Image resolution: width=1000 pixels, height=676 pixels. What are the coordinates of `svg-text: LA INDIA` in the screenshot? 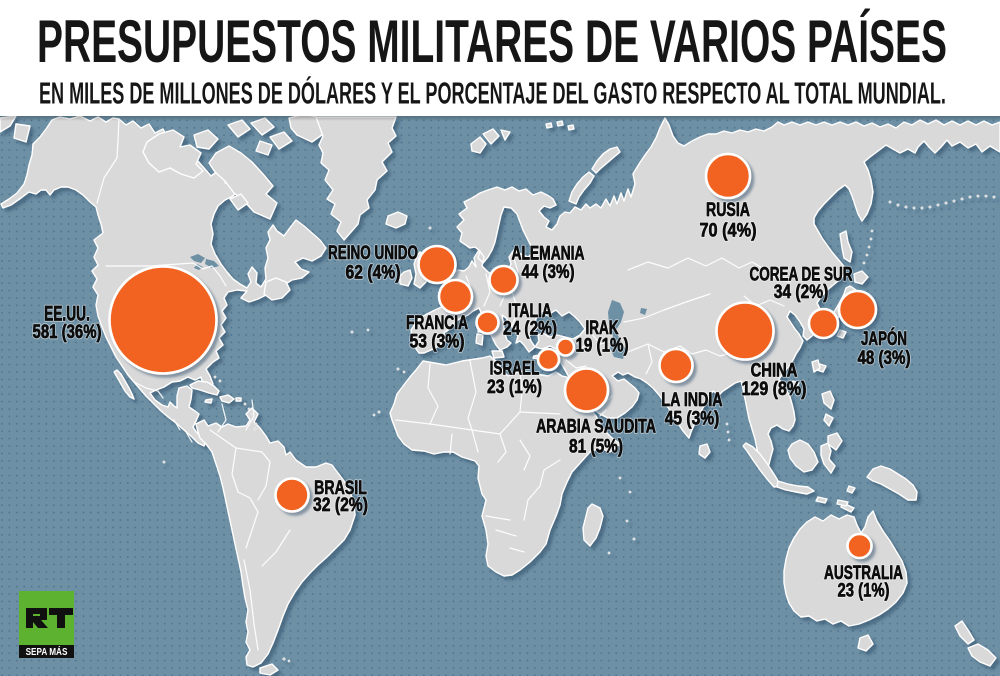 It's located at (691, 399).